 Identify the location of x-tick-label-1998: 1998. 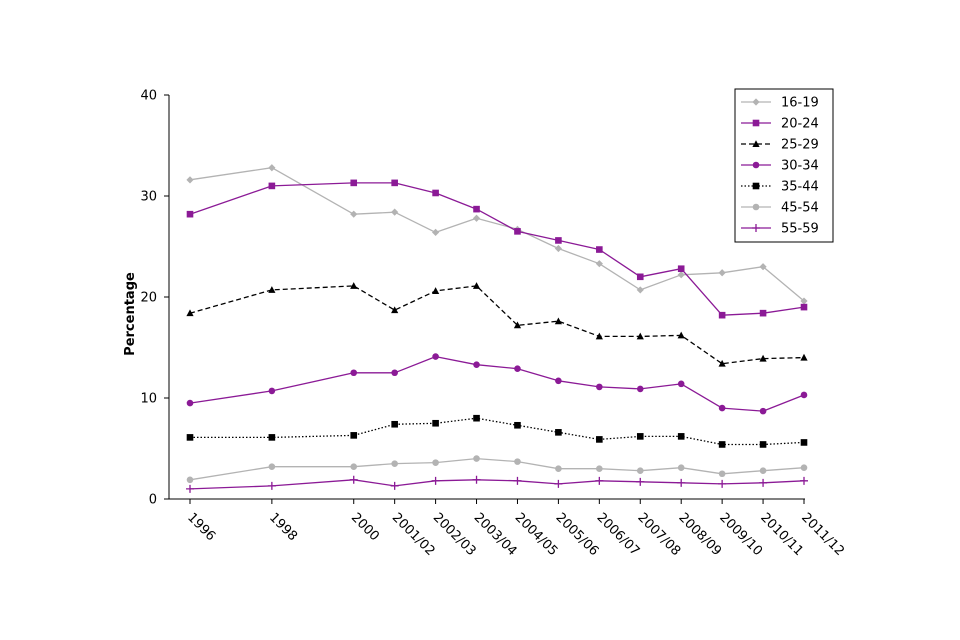
(283, 527).